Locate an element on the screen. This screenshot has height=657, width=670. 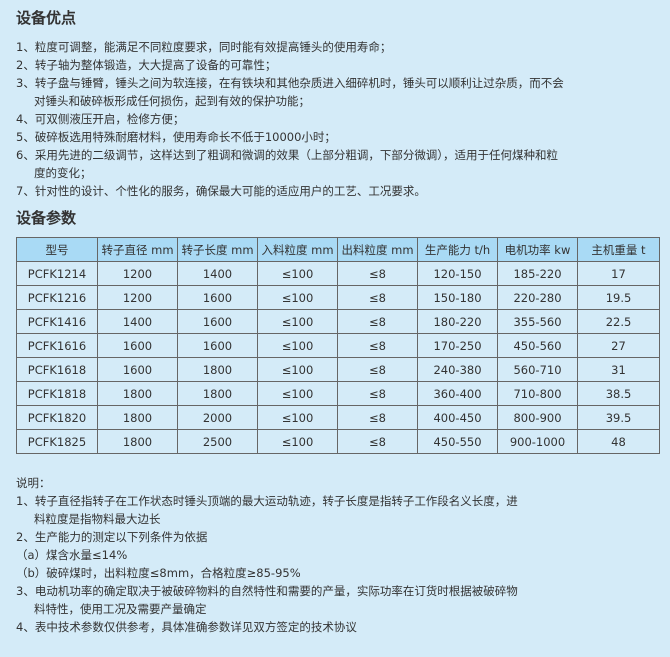
table-row: PCFK1216 1200 1600 ≤100 ≤8 150-180 220-280 19.5 is located at coordinates (338, 297).